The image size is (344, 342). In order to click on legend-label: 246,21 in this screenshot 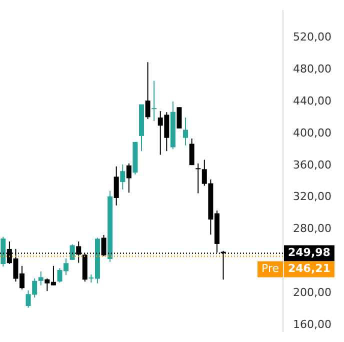, I will do `click(309, 269)`.